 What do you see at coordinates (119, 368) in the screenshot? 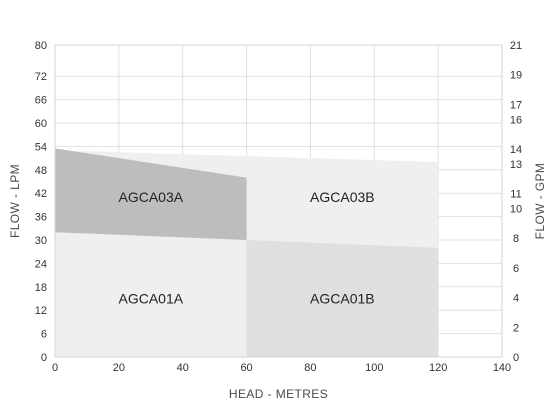
I see `x-tick-label: 20` at bounding box center [119, 368].